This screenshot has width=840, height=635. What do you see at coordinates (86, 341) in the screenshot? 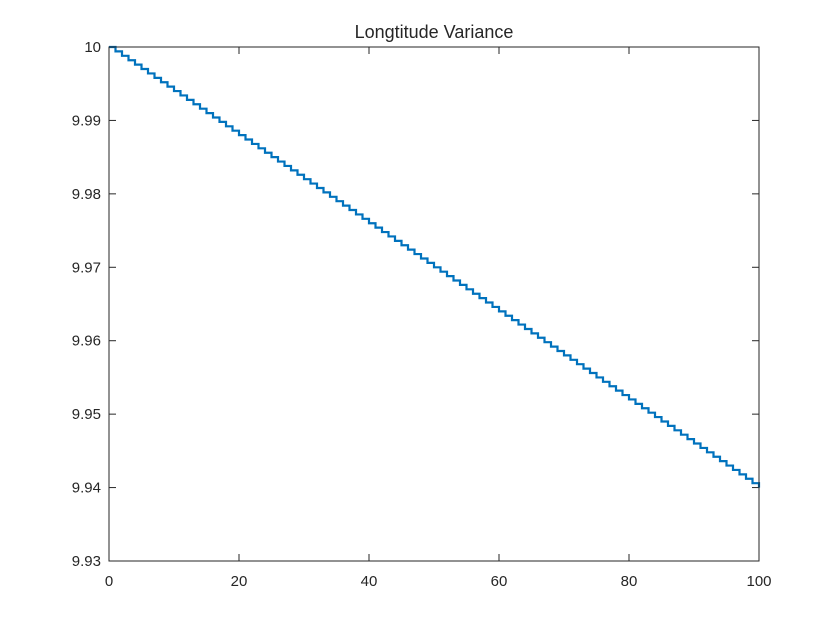
I see `y-tick-label: 9.96` at bounding box center [86, 341].